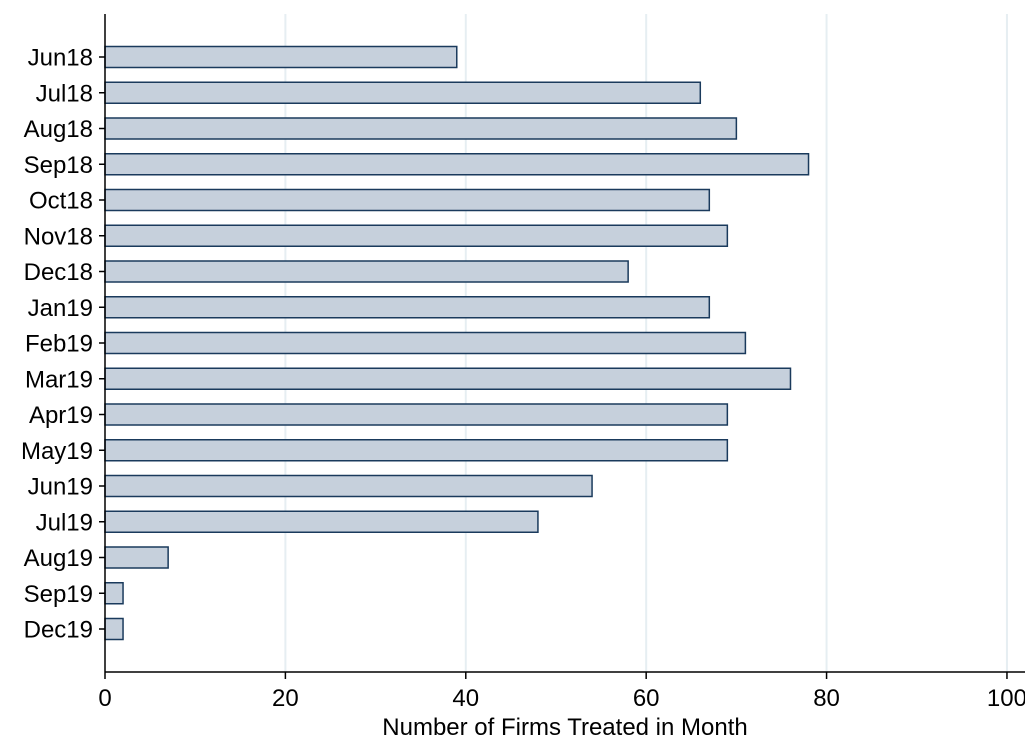 The image size is (1025, 740). Describe the element at coordinates (281, 57) in the screenshot. I see `bar-Jun18` at that location.